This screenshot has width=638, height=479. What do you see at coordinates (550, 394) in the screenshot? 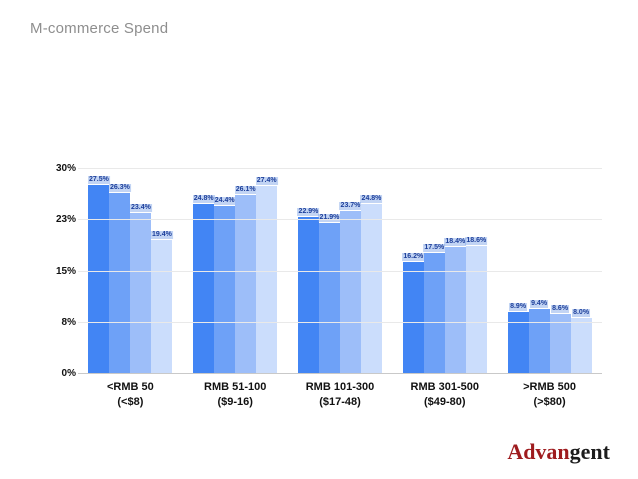
I see `x-category-label: >RMB 500 (>$80)` at bounding box center [550, 394].